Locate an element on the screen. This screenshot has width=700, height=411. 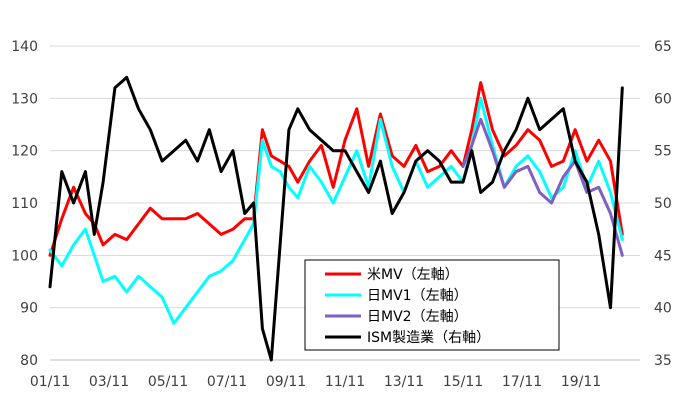
right-axis-ticks: 35 40 45 50 55 60 65 is located at coordinates (663, 204).